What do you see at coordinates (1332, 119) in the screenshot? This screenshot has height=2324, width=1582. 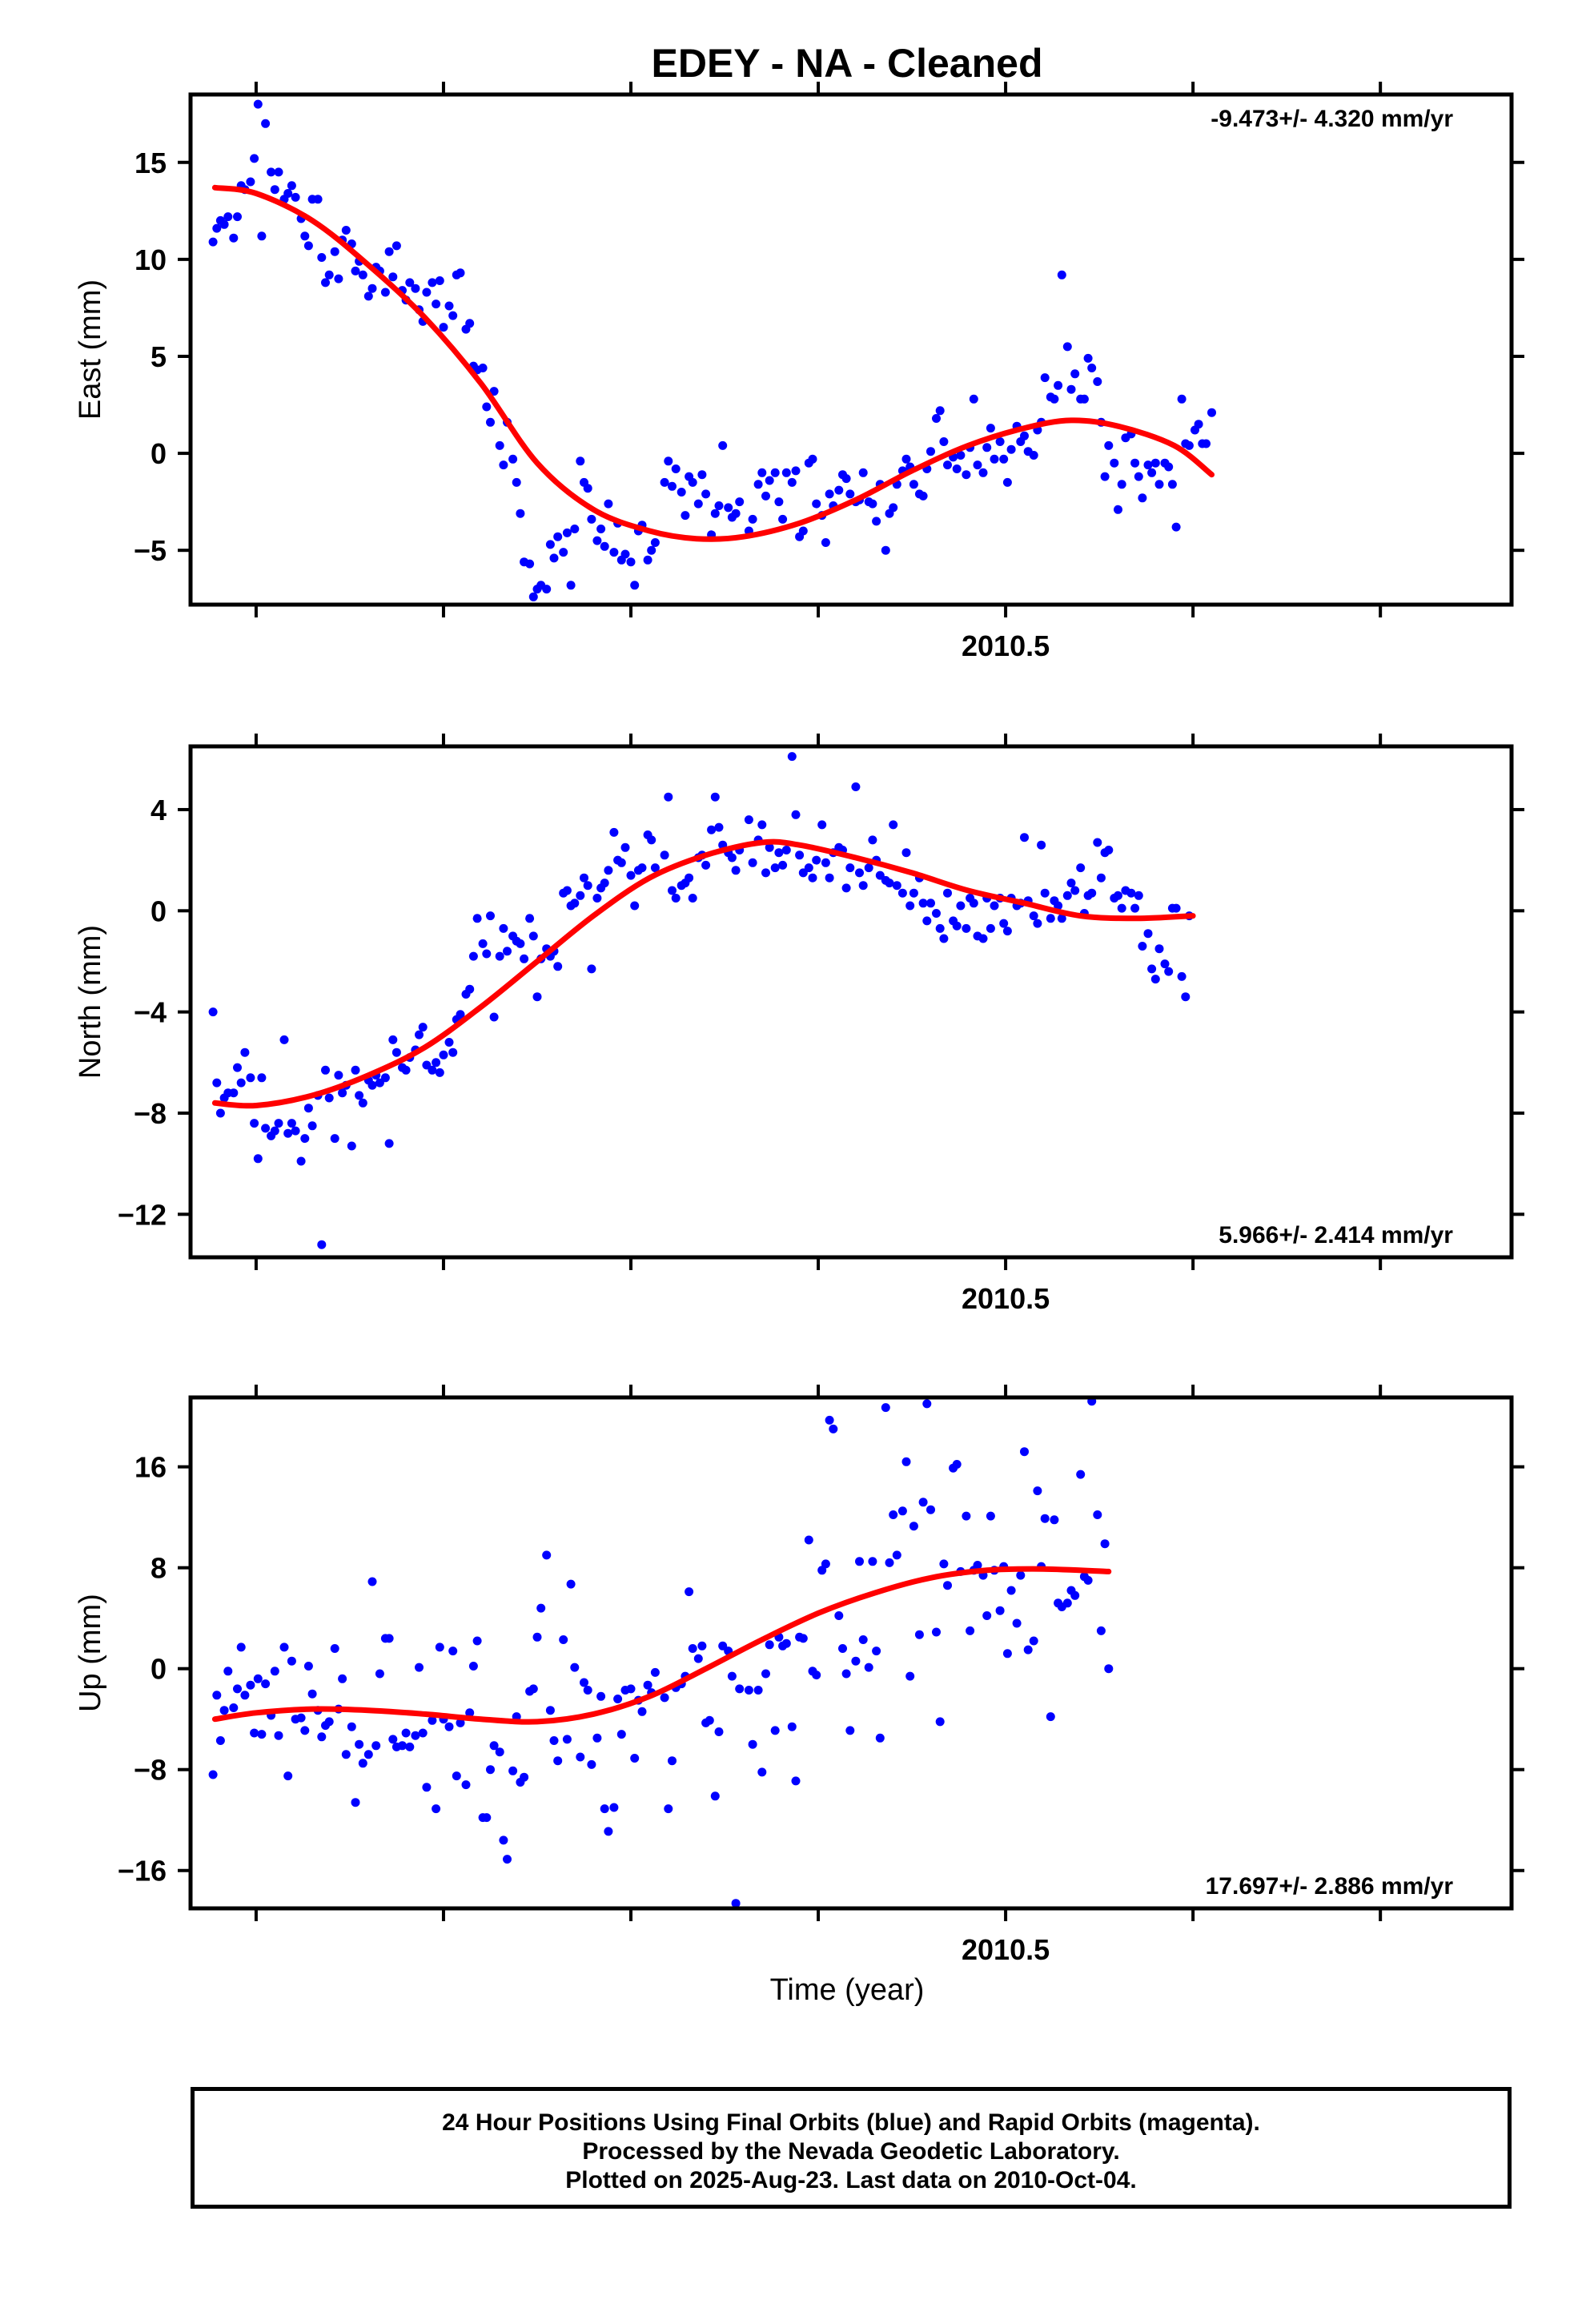 I see `rate-label-east: -9.473+/- 4.320 mm/yr` at bounding box center [1332, 119].